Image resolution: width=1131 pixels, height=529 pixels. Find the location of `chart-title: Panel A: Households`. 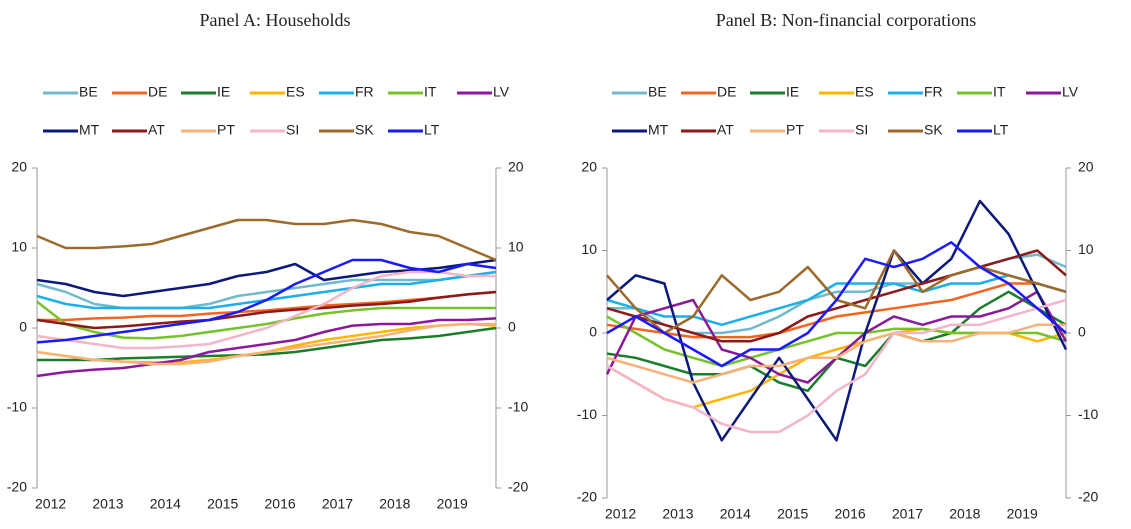

chart-title: Panel A: Households is located at coordinates (275, 20).